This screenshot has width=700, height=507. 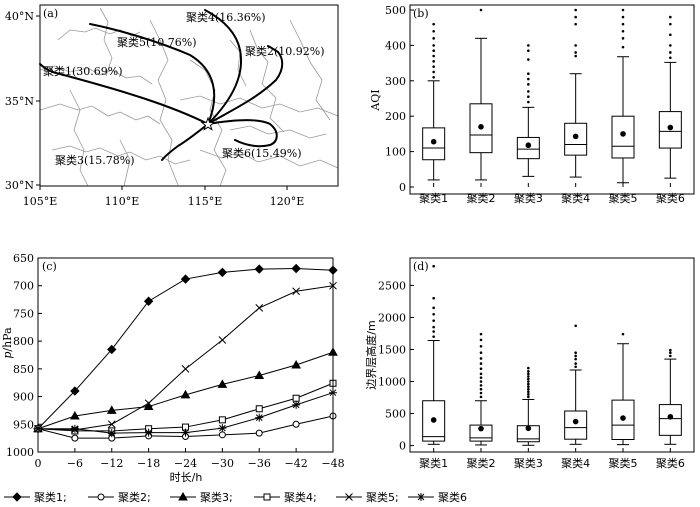 What do you see at coordinates (23, 369) in the screenshot?
I see `y-tick-label: 850` at bounding box center [23, 369].